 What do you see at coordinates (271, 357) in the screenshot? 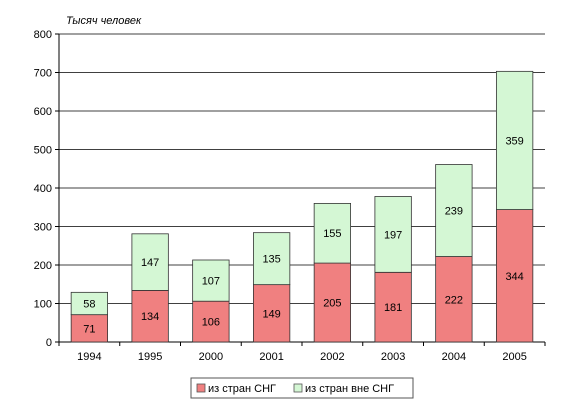
I see `x-tick-label: 2001` at bounding box center [271, 357].